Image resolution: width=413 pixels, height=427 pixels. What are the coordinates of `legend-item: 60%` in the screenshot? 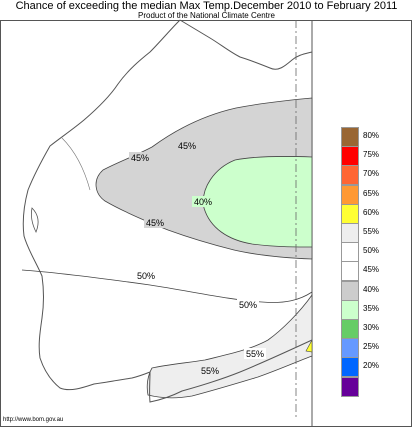 It's located at (376, 213).